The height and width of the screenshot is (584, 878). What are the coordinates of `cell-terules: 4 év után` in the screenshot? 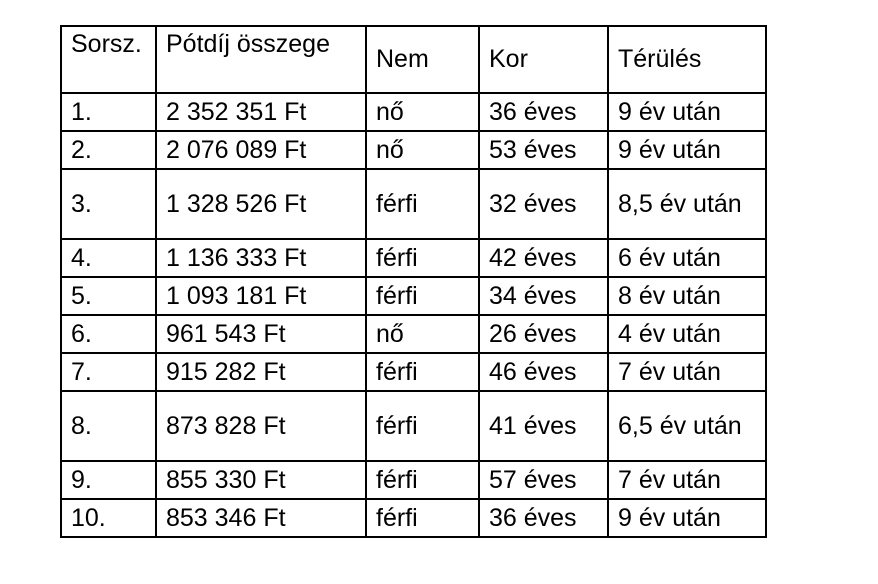 It's located at (687, 334).